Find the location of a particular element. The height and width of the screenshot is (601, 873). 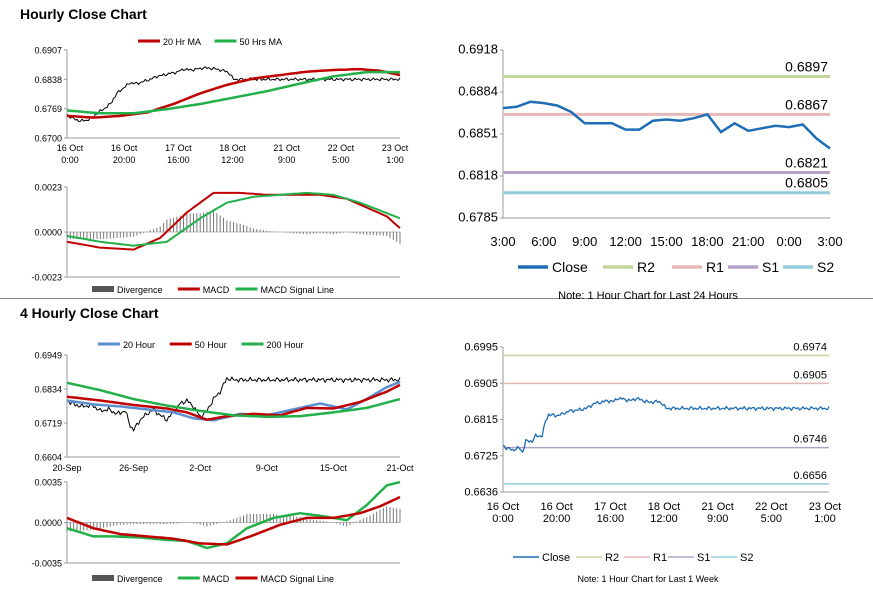

four-hourly-levels-x-tick-label: 21 Oct is located at coordinates (717, 507).